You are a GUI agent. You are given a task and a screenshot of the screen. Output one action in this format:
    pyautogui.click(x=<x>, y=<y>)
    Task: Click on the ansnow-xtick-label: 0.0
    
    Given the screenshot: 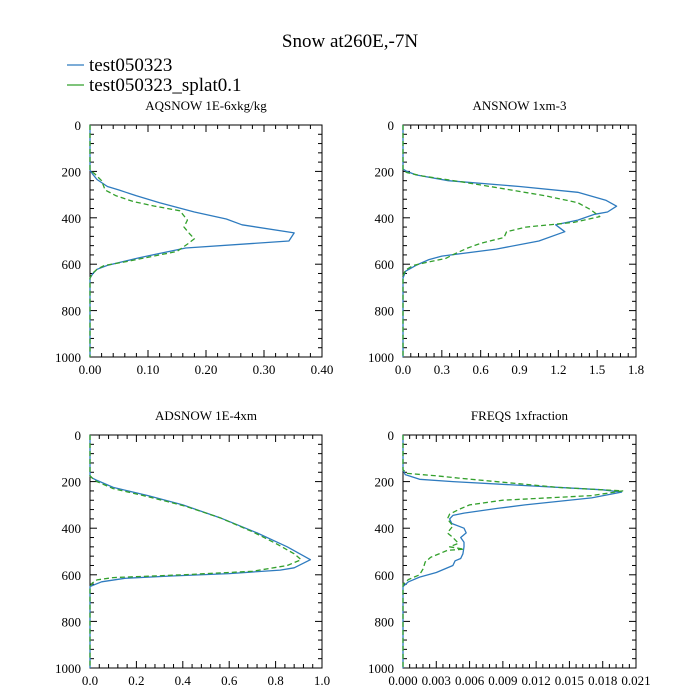 What is the action you would take?
    pyautogui.click(x=403, y=369)
    